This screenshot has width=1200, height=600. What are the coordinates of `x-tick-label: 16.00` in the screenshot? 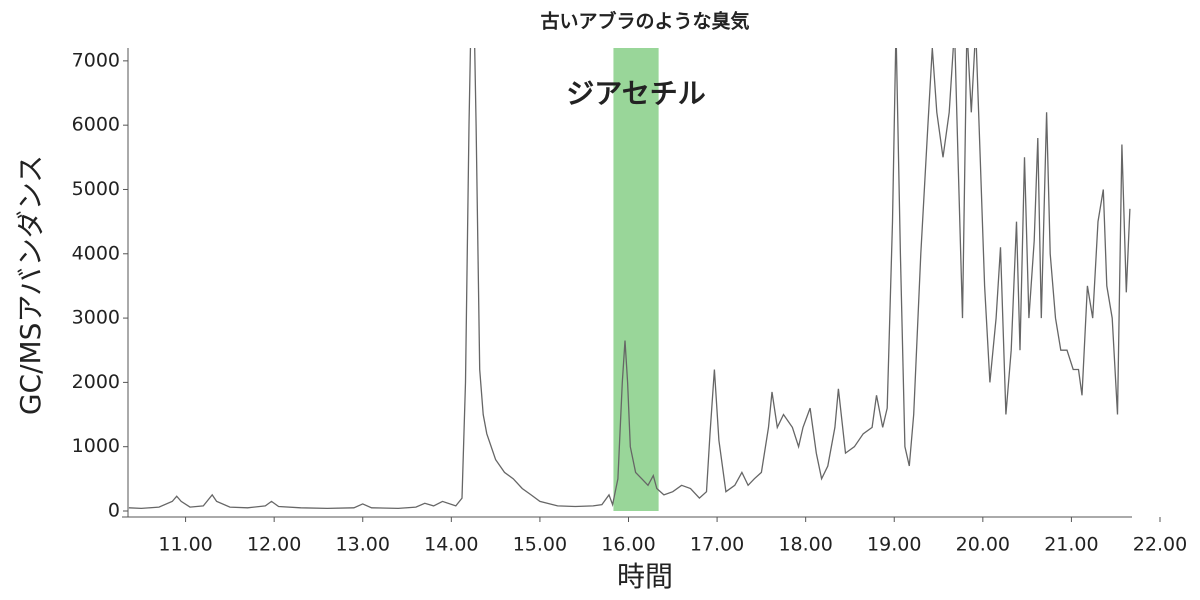 It's located at (628, 545).